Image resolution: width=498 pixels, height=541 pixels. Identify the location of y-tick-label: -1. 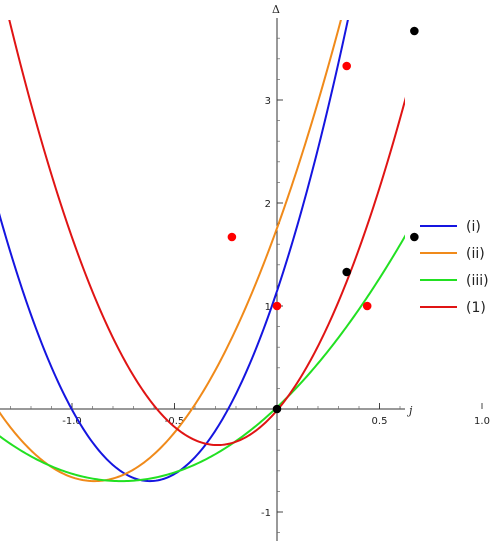
(266, 513).